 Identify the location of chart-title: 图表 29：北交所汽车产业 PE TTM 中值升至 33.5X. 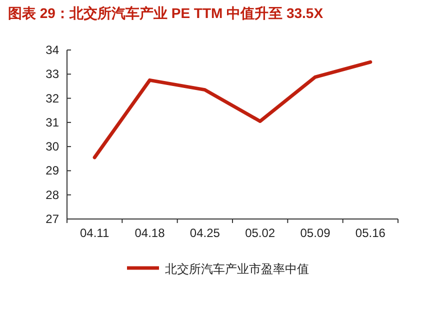
(166, 13).